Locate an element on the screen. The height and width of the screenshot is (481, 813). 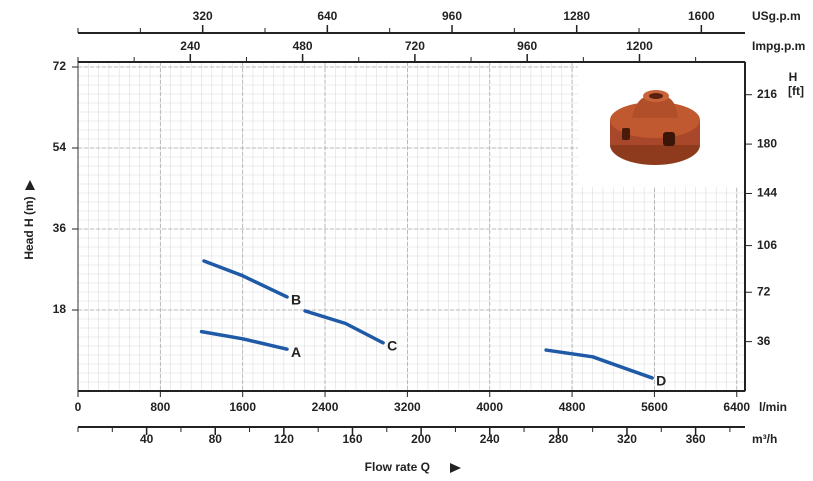
axis-tick-label: 640 is located at coordinates (327, 16).